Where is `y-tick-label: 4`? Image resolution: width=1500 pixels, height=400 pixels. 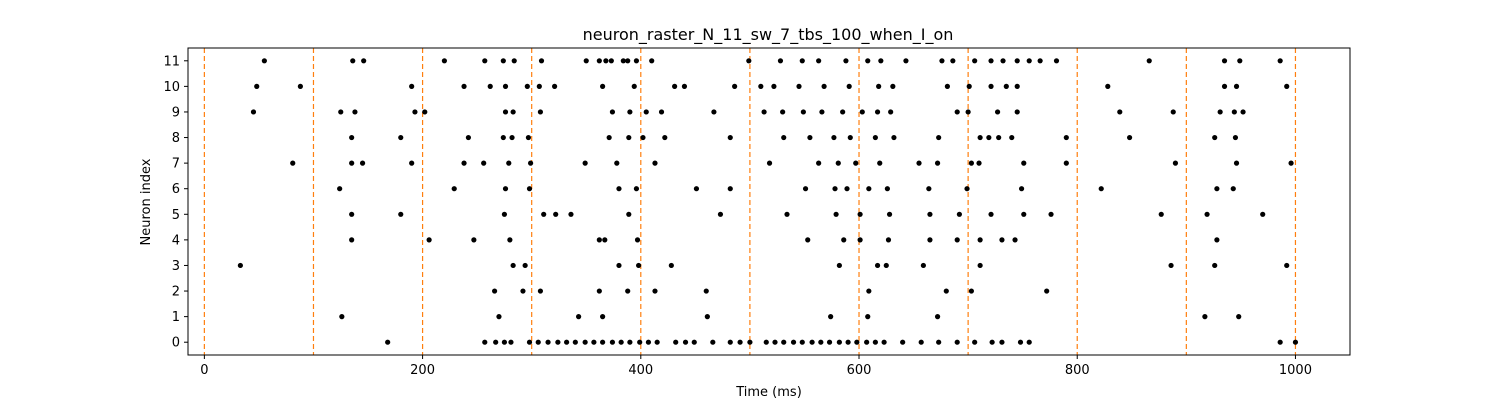
y-tick-label: 4 is located at coordinates (176, 240).